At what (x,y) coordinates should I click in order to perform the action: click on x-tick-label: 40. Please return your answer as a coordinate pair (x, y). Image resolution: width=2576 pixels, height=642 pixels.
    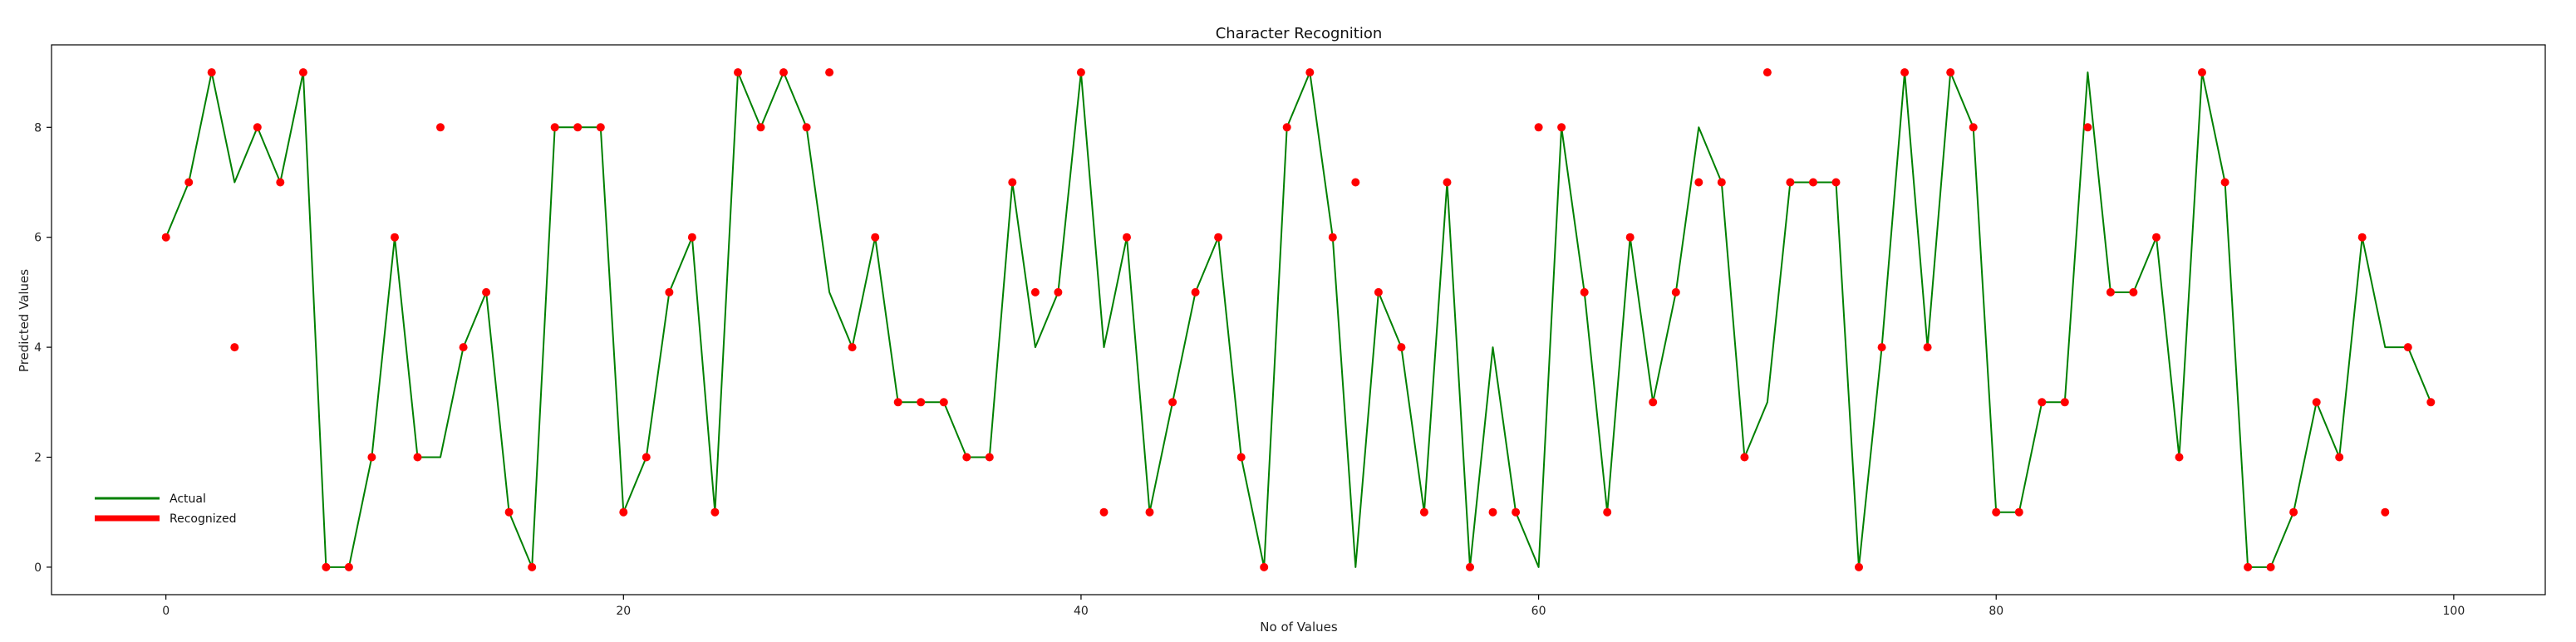
    Looking at the image, I should click on (1081, 611).